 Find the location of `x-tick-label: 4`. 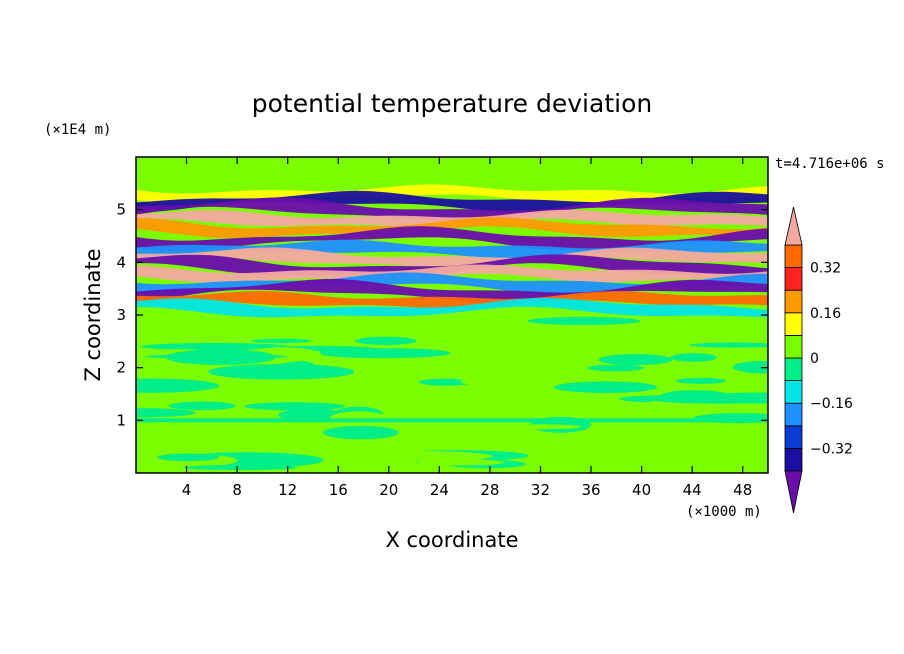

x-tick-label: 4 is located at coordinates (187, 490).